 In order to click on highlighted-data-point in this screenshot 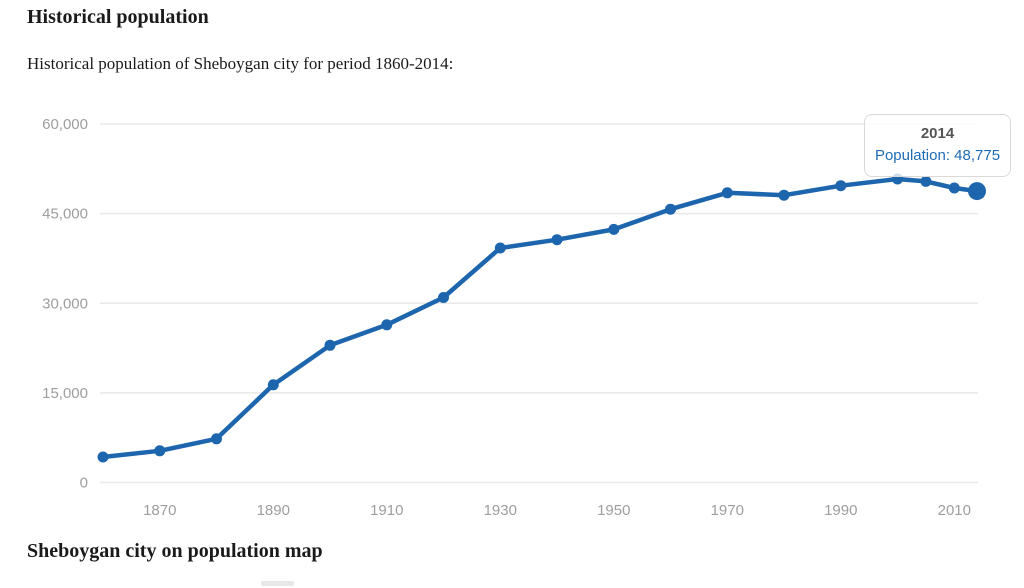, I will do `click(977, 191)`.